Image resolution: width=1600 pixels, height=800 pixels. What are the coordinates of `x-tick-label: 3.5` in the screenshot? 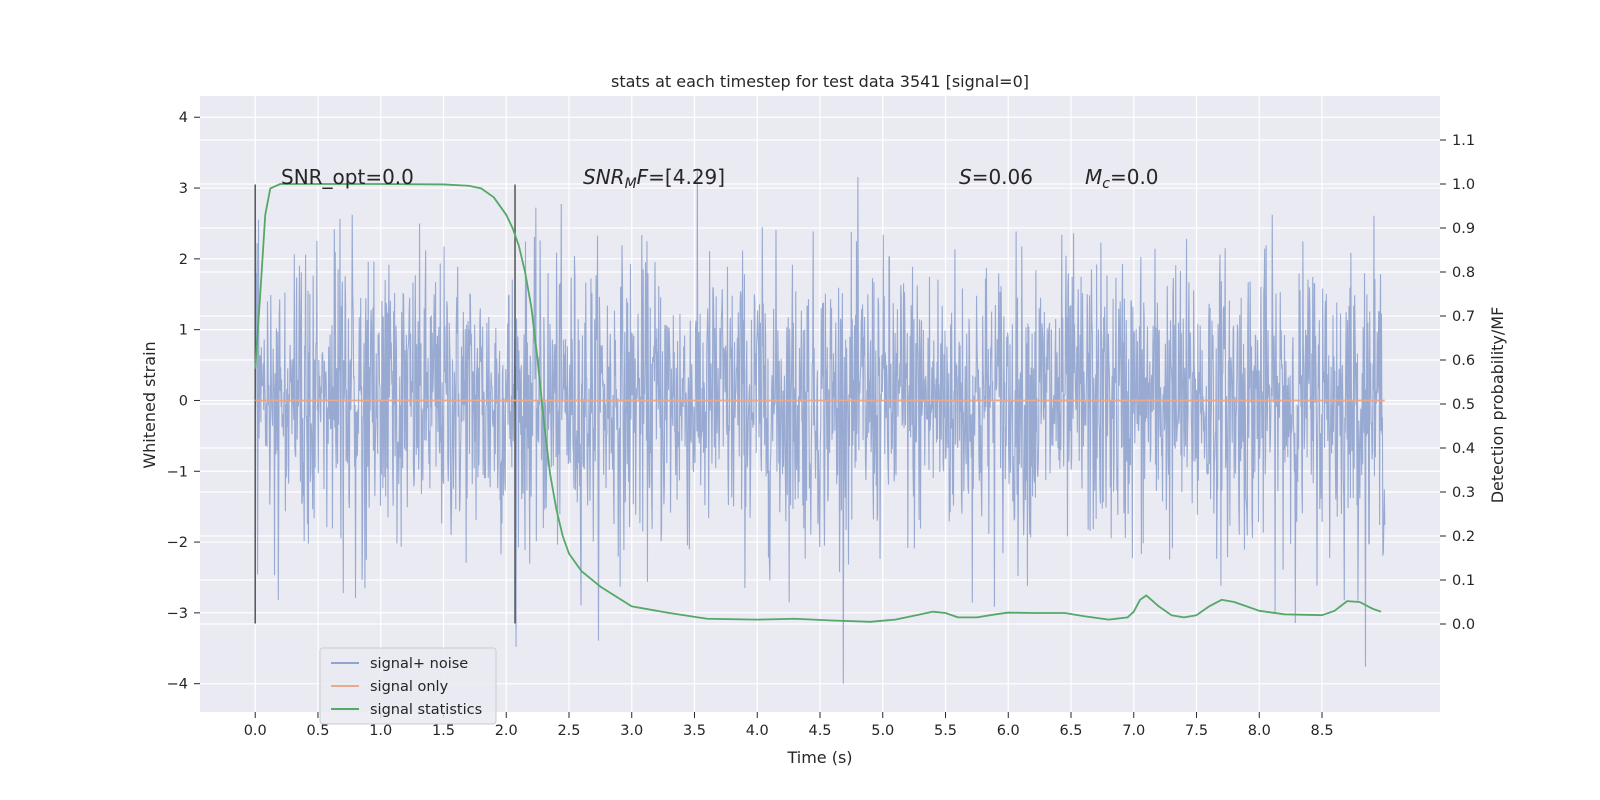 It's located at (694, 731).